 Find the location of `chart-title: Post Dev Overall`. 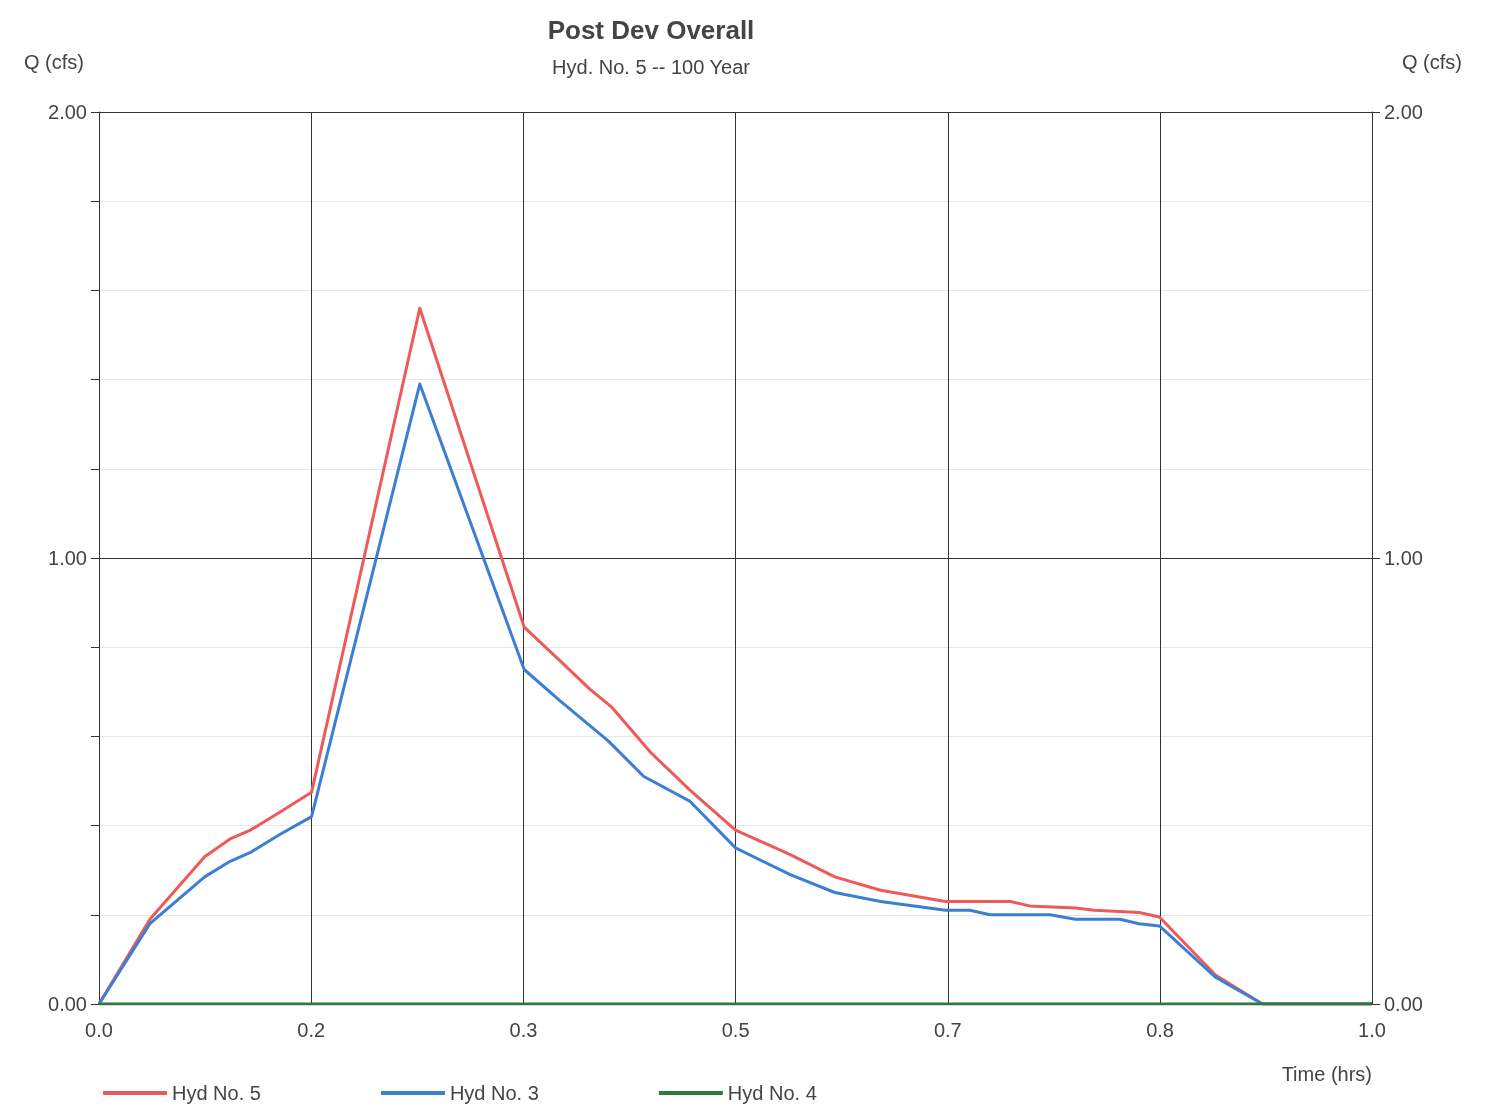

chart-title: Post Dev Overall is located at coordinates (651, 30).